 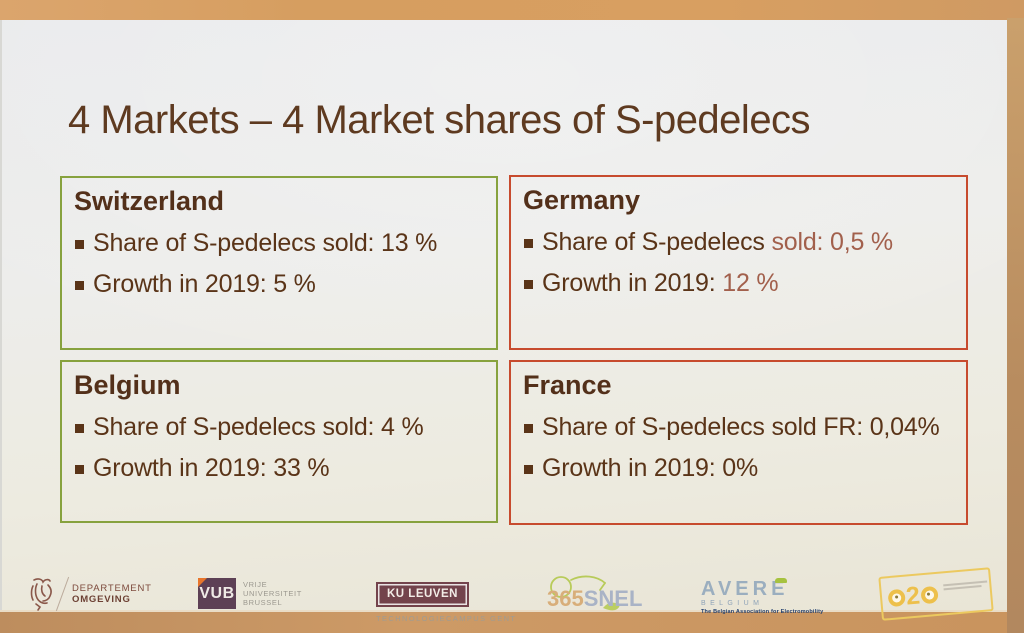 I want to click on logo-departement-omgeving: DEPARTEMENT OMGEVING, so click(x=90, y=594).